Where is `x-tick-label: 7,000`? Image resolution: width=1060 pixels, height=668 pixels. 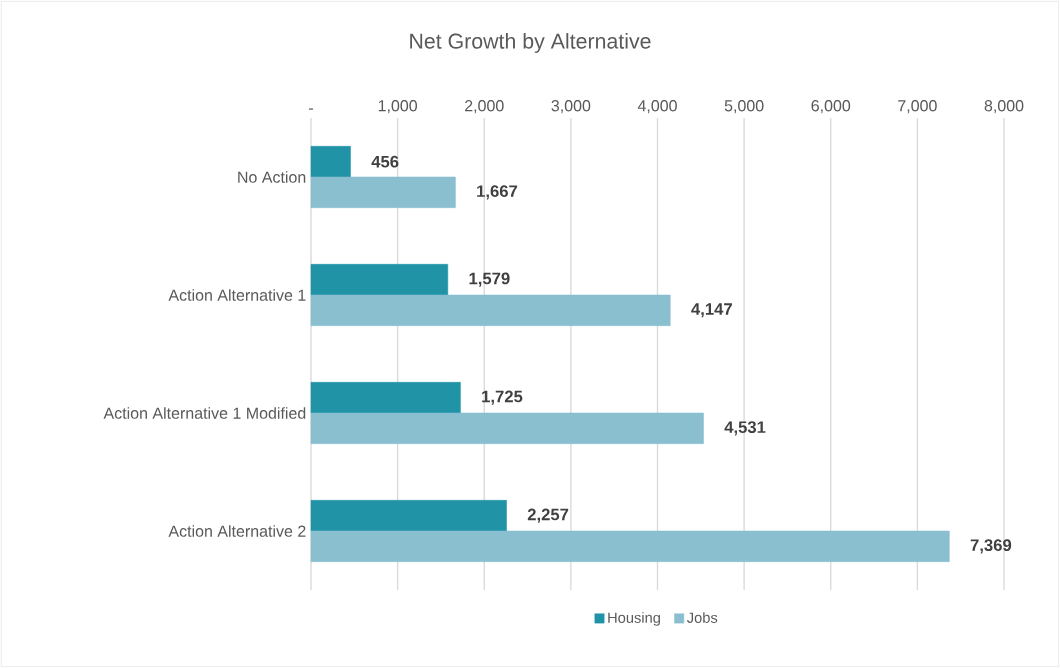
x-tick-label: 7,000 is located at coordinates (917, 107).